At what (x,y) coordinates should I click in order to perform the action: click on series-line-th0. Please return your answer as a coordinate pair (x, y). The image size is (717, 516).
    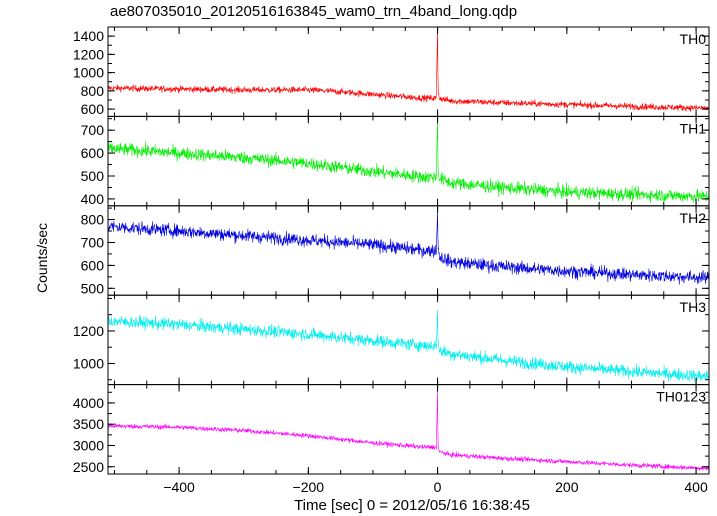
    Looking at the image, I should click on (408, 69).